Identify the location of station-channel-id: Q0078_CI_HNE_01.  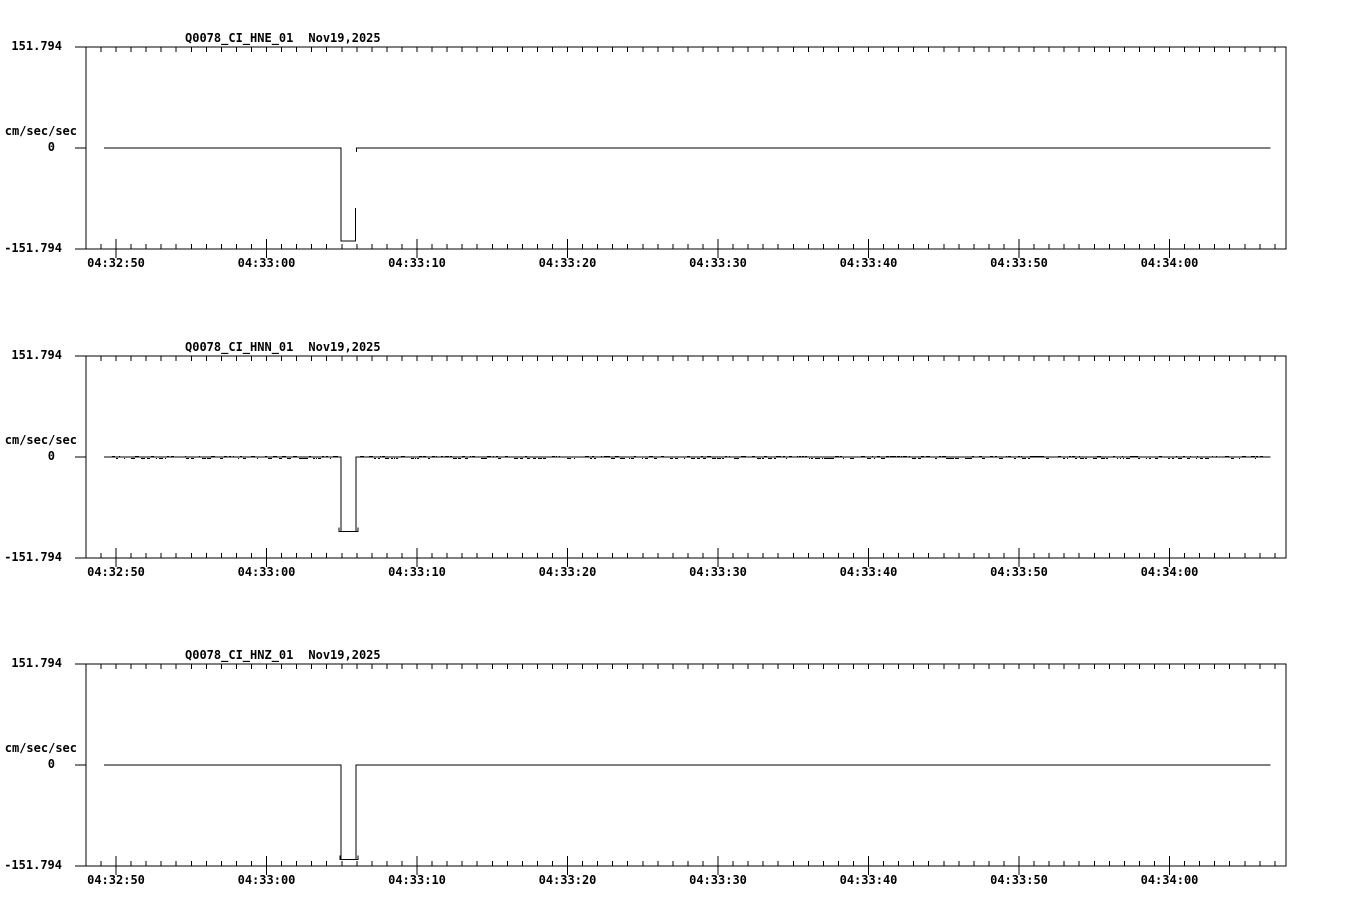
(239, 38).